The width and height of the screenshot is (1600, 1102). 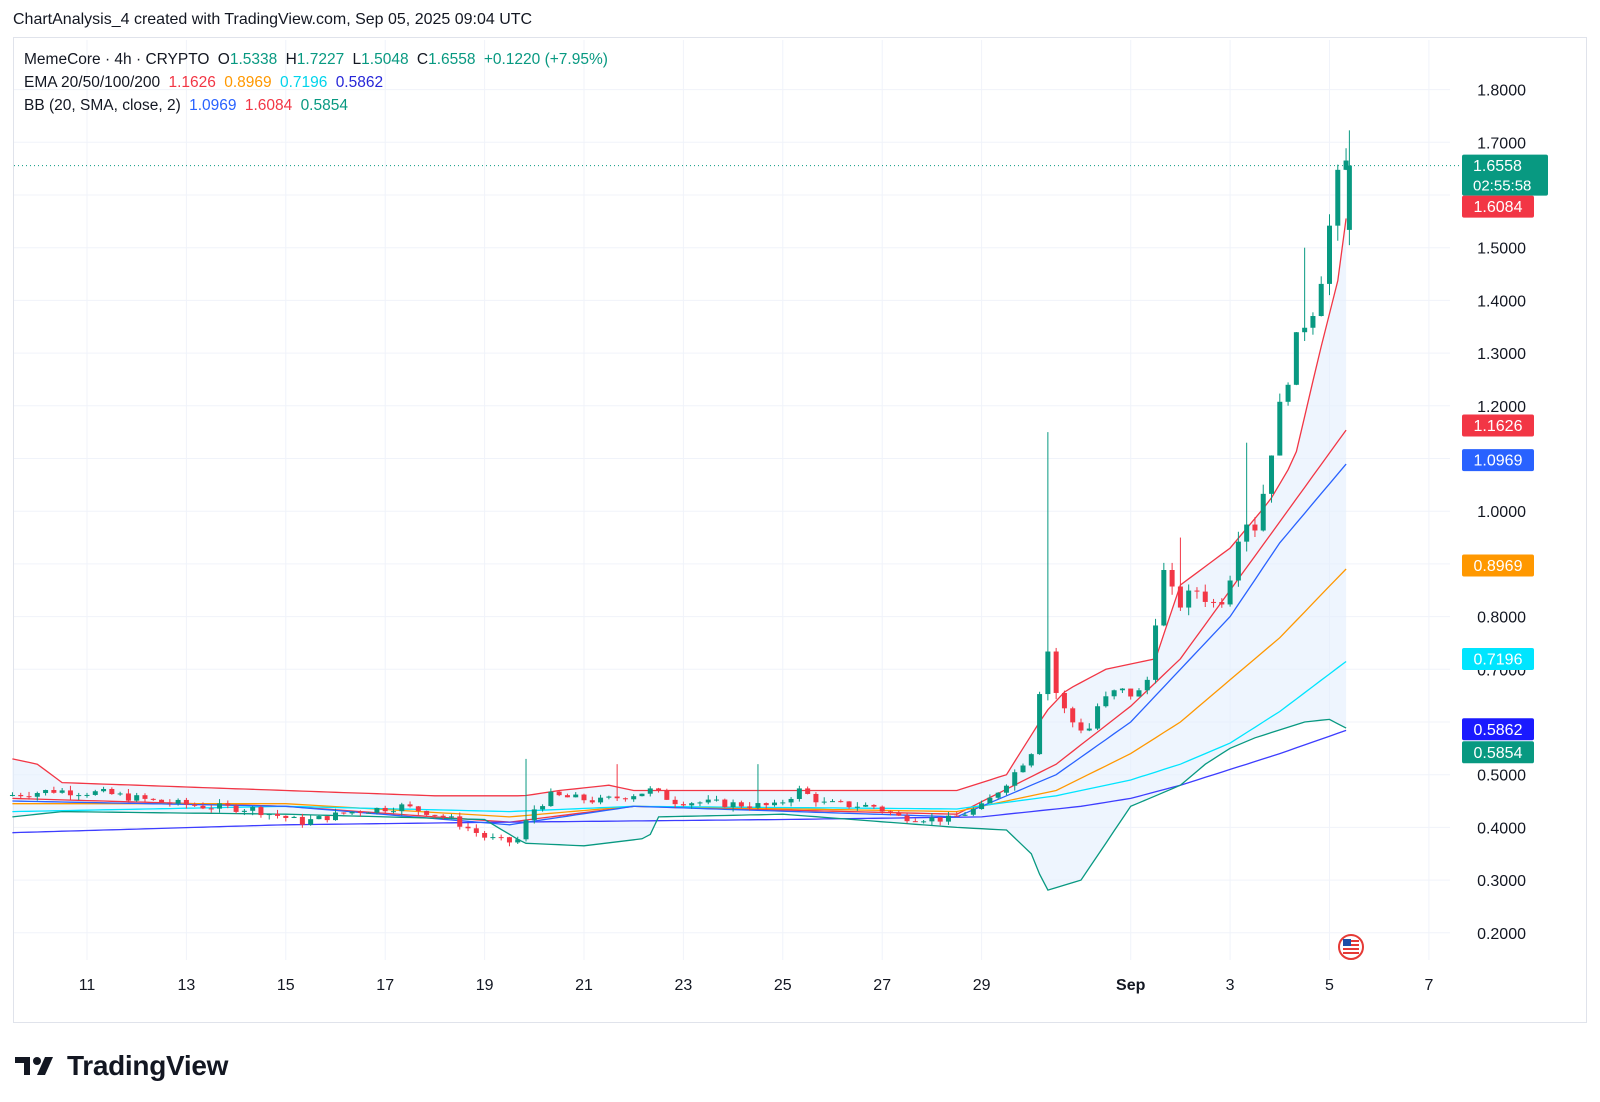 I want to click on tradingview-logo: TradingView, so click(x=121, y=1066).